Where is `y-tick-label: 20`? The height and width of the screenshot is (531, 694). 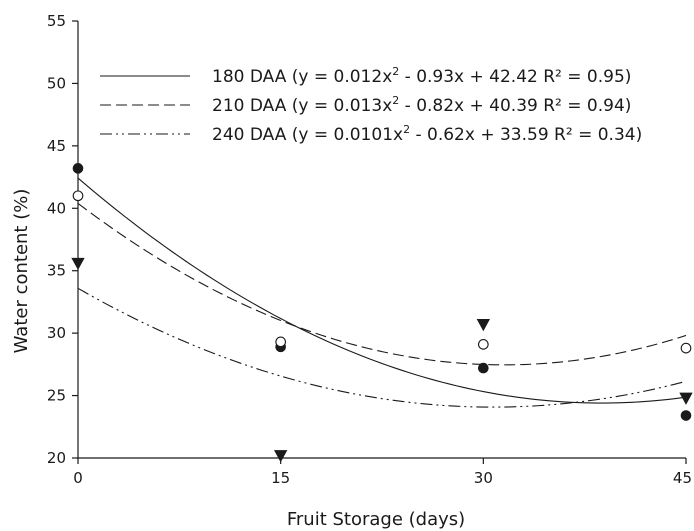 y-tick-label: 20 is located at coordinates (56, 458).